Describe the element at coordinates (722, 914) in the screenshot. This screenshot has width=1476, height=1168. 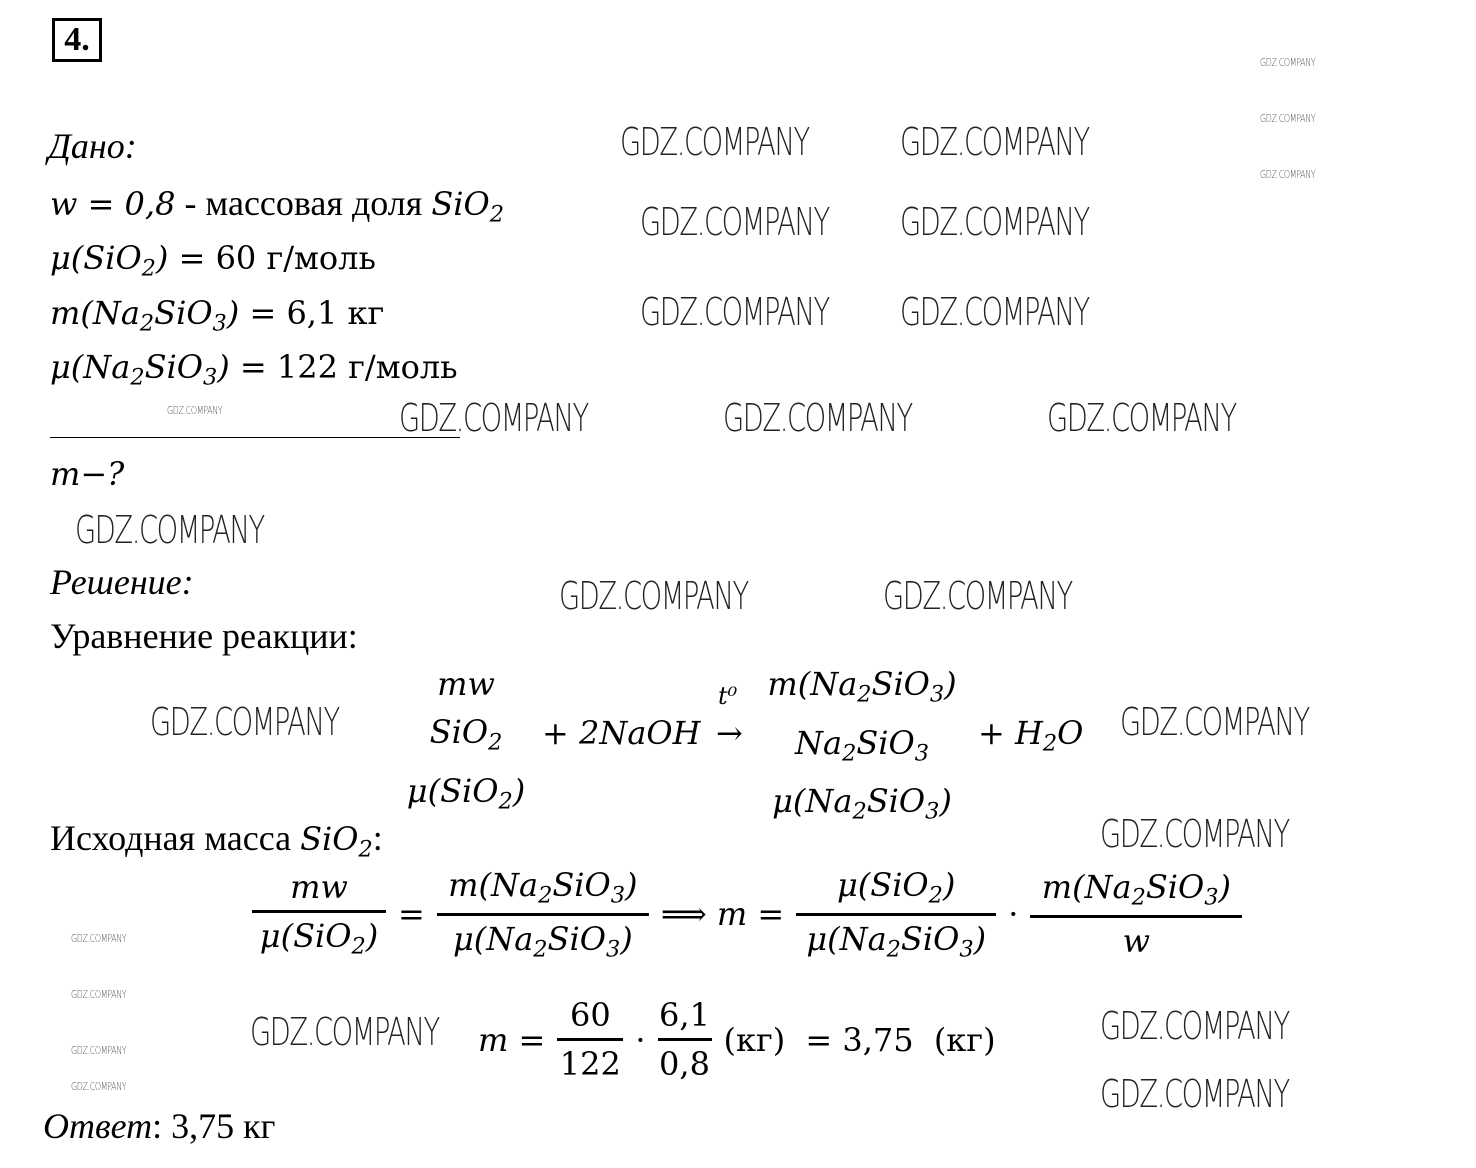
I see `implies: ⟹ m =` at that location.